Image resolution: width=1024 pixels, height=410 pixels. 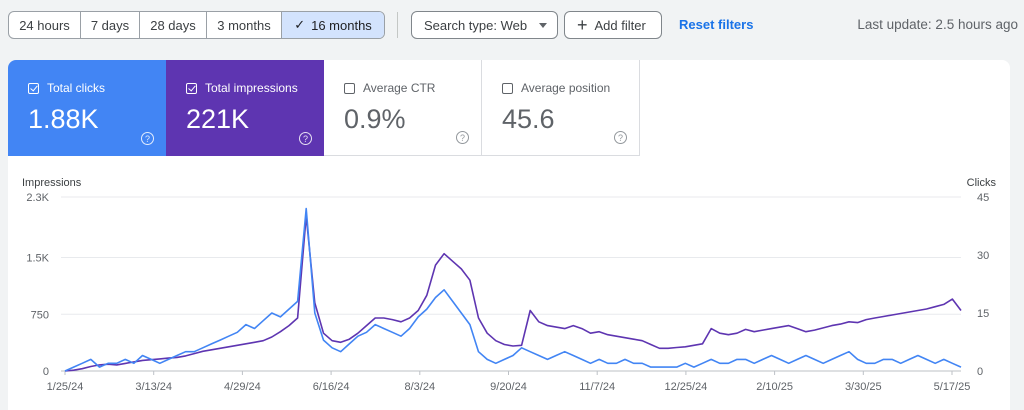 I want to click on plus-icon: +, so click(x=582, y=25).